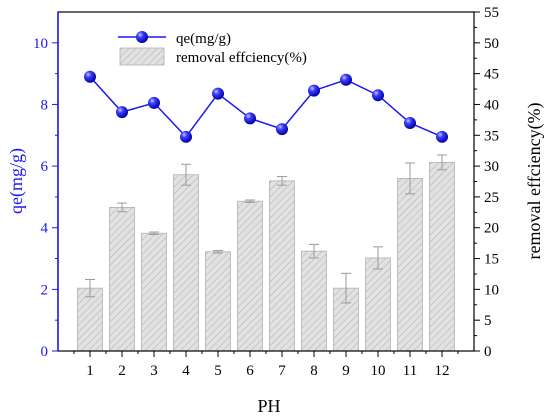 The width and height of the screenshot is (550, 418). Describe the element at coordinates (45, 352) in the screenshot. I see `y-tick-label-left: 0` at that location.